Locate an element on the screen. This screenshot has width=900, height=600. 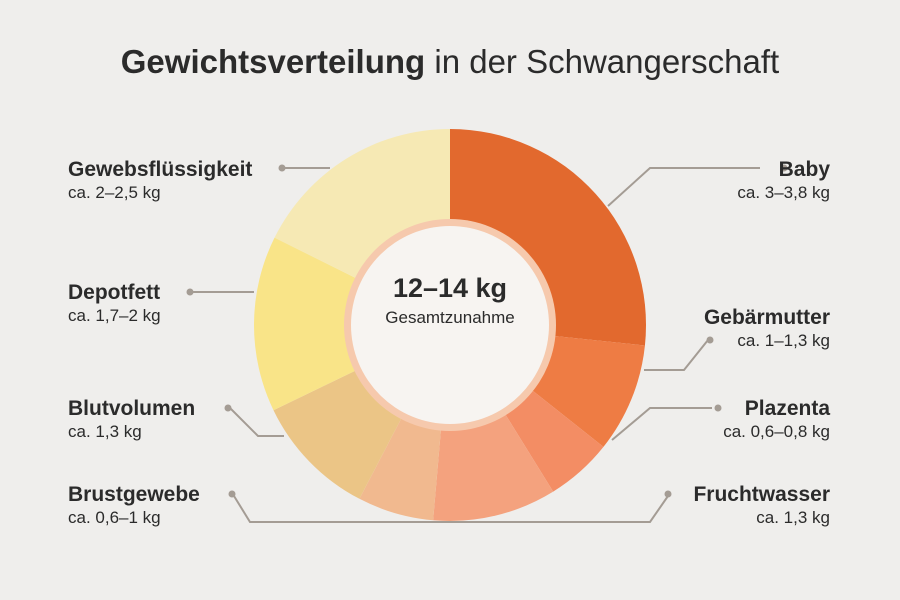
label-baby: Baby ca. 3–3,8 kg is located at coordinates (783, 180).